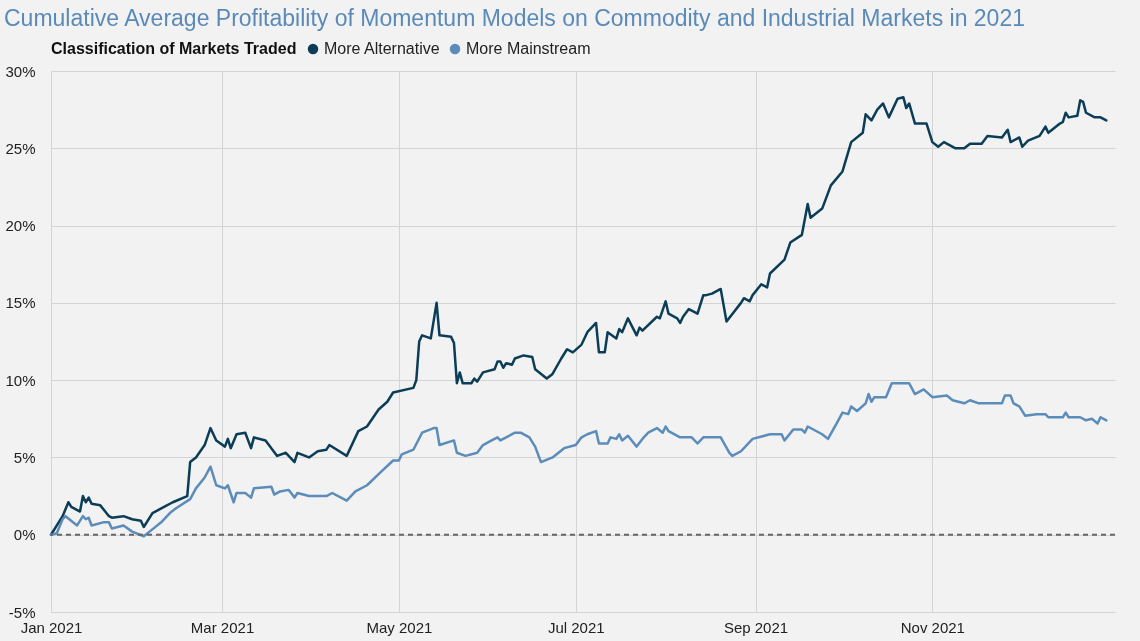 The height and width of the screenshot is (641, 1140). Describe the element at coordinates (932, 627) in the screenshot. I see `x-tick-label: Nov 2021` at that location.